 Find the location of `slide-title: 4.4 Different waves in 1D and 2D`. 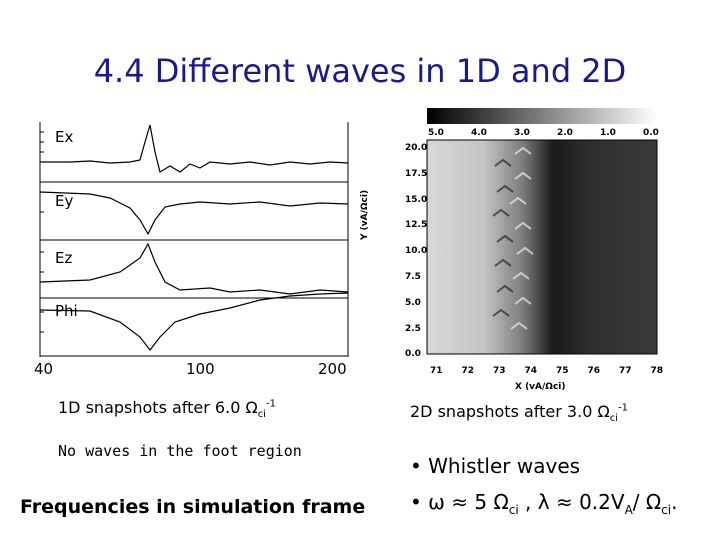

slide-title: 4.4 Different waves in 1D and 2D is located at coordinates (360, 71).